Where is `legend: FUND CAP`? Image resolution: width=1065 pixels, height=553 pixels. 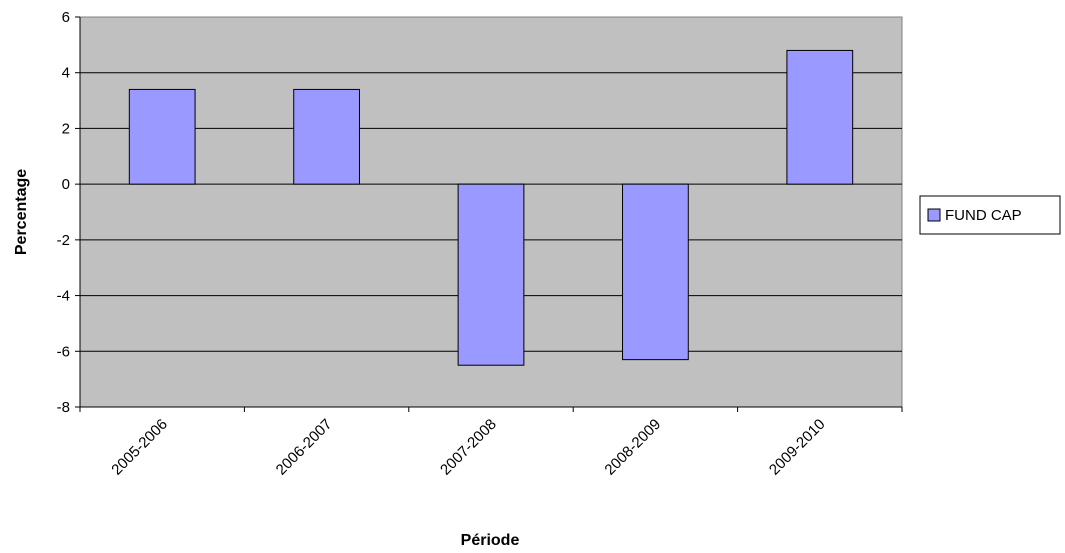
legend: FUND CAP is located at coordinates (990, 215).